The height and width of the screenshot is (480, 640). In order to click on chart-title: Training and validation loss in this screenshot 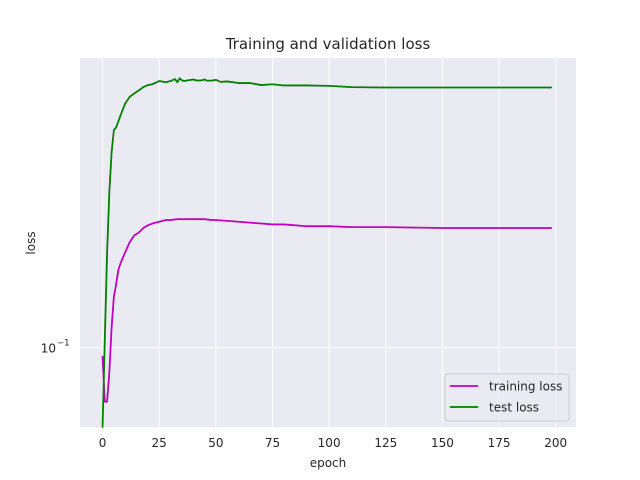, I will do `click(328, 44)`.